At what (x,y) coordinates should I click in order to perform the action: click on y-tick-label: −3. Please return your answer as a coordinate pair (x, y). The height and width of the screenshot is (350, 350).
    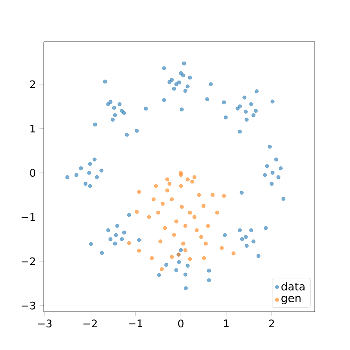
    Looking at the image, I should click on (29, 306).